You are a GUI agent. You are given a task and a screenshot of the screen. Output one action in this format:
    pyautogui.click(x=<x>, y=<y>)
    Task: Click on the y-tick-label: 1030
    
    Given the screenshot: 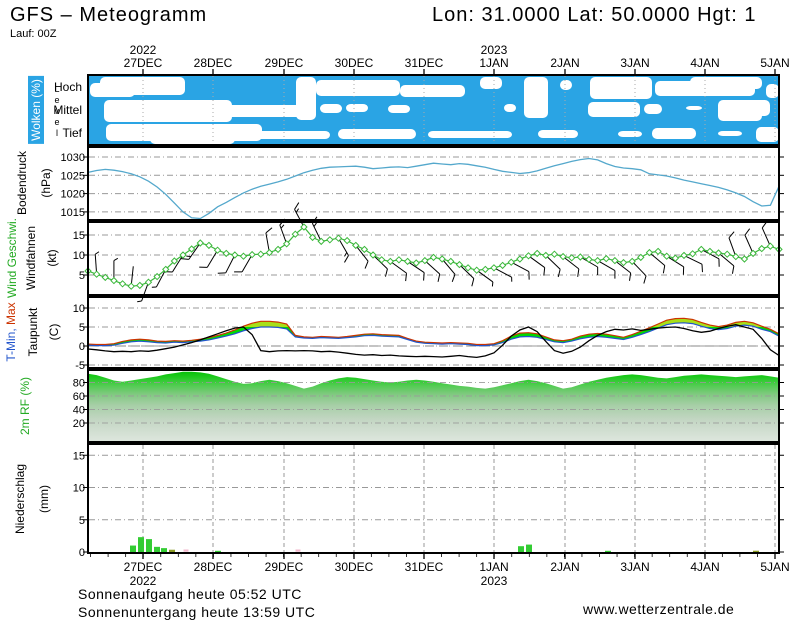 What is the action you would take?
    pyautogui.click(x=73, y=158)
    